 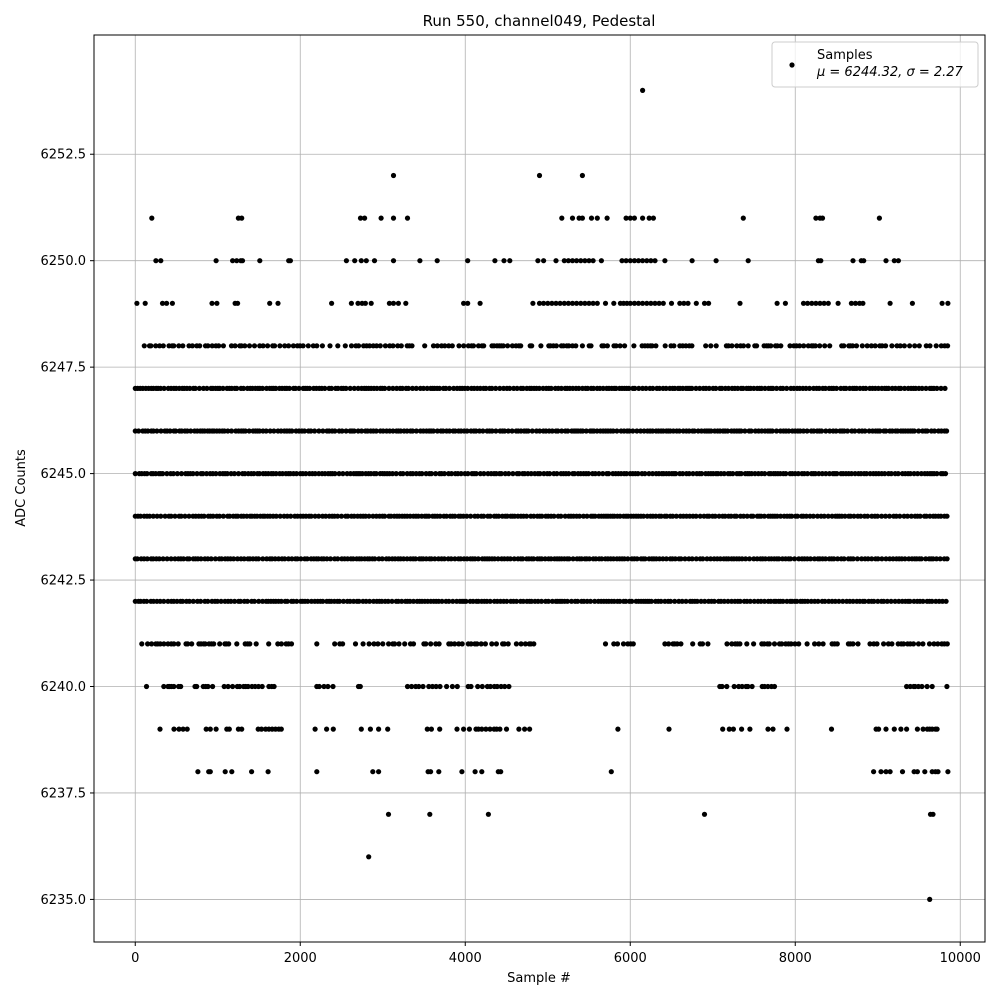 I want to click on legend-label-samples: Samples, so click(x=845, y=55).